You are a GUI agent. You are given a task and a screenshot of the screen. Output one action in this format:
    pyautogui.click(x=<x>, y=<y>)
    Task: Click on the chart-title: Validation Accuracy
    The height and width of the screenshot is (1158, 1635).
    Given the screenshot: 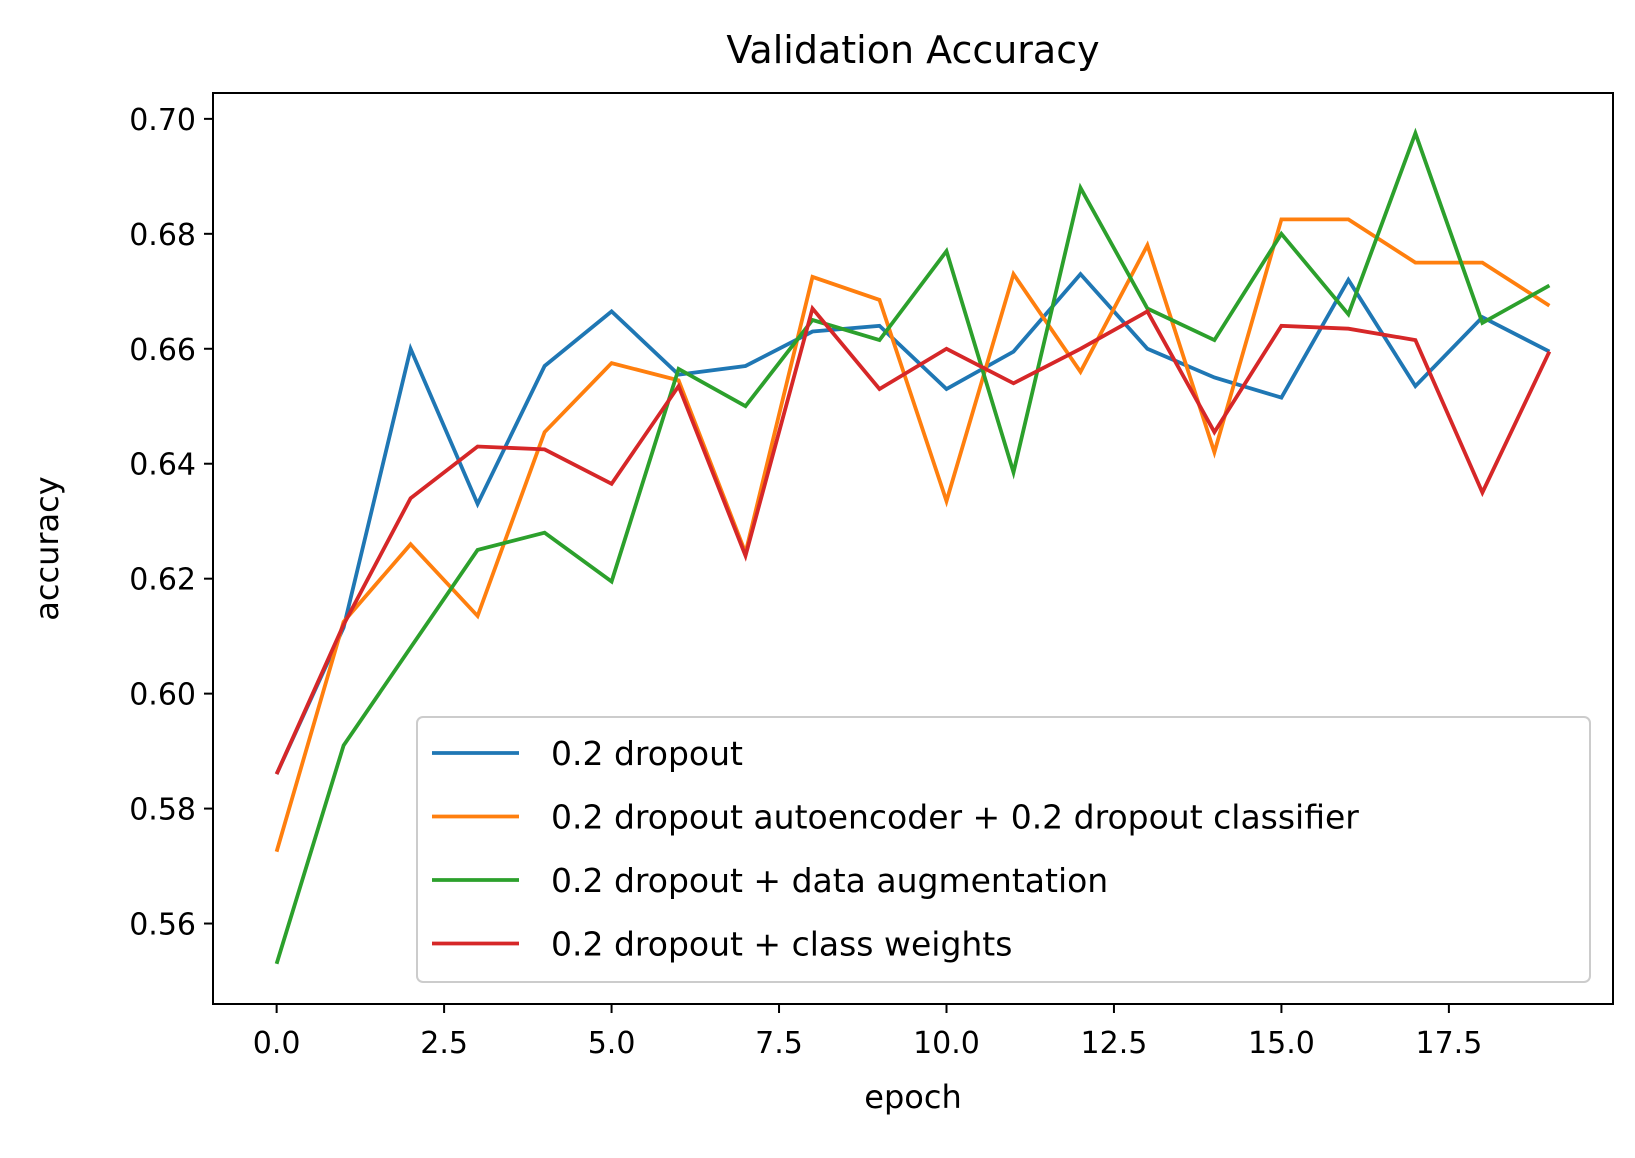 What is the action you would take?
    pyautogui.click(x=912, y=50)
    